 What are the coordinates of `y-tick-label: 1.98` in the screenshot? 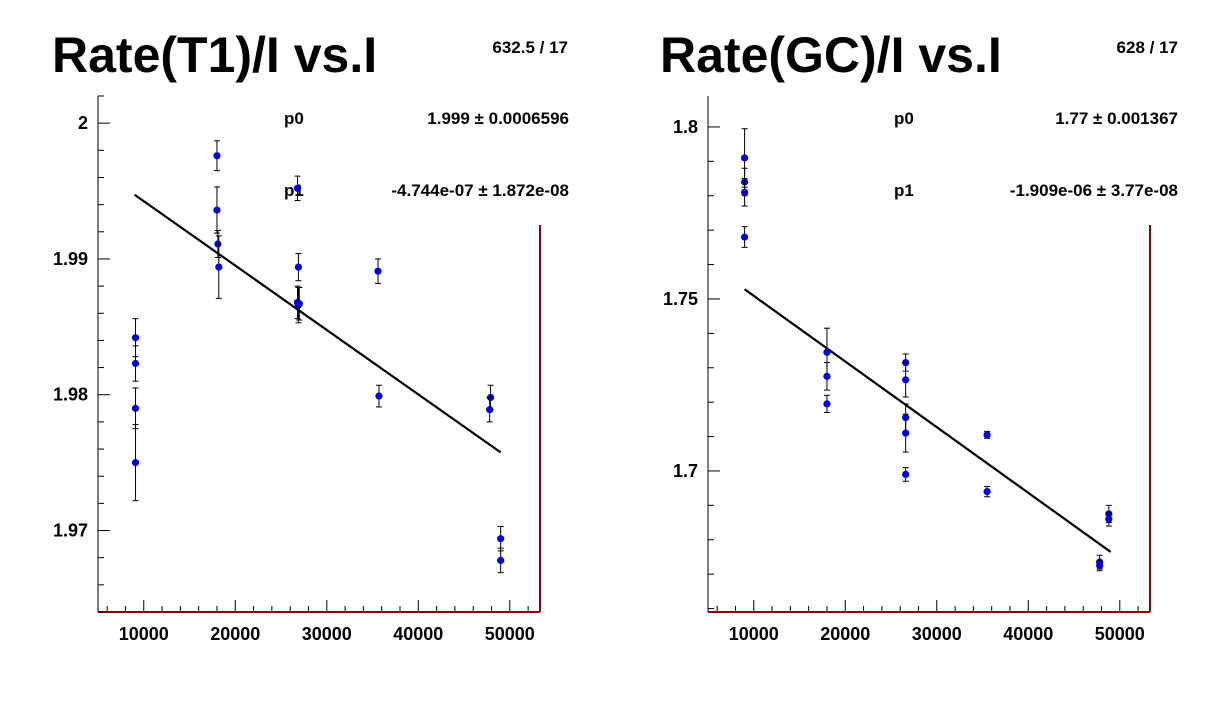 It's located at (70, 395).